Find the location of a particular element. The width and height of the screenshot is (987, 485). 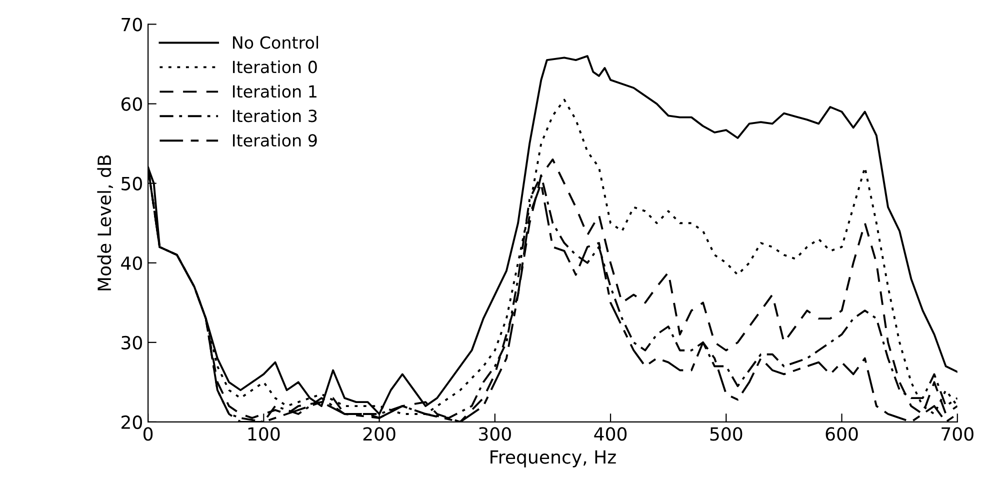

legend-label: Iteration 0 is located at coordinates (275, 67).